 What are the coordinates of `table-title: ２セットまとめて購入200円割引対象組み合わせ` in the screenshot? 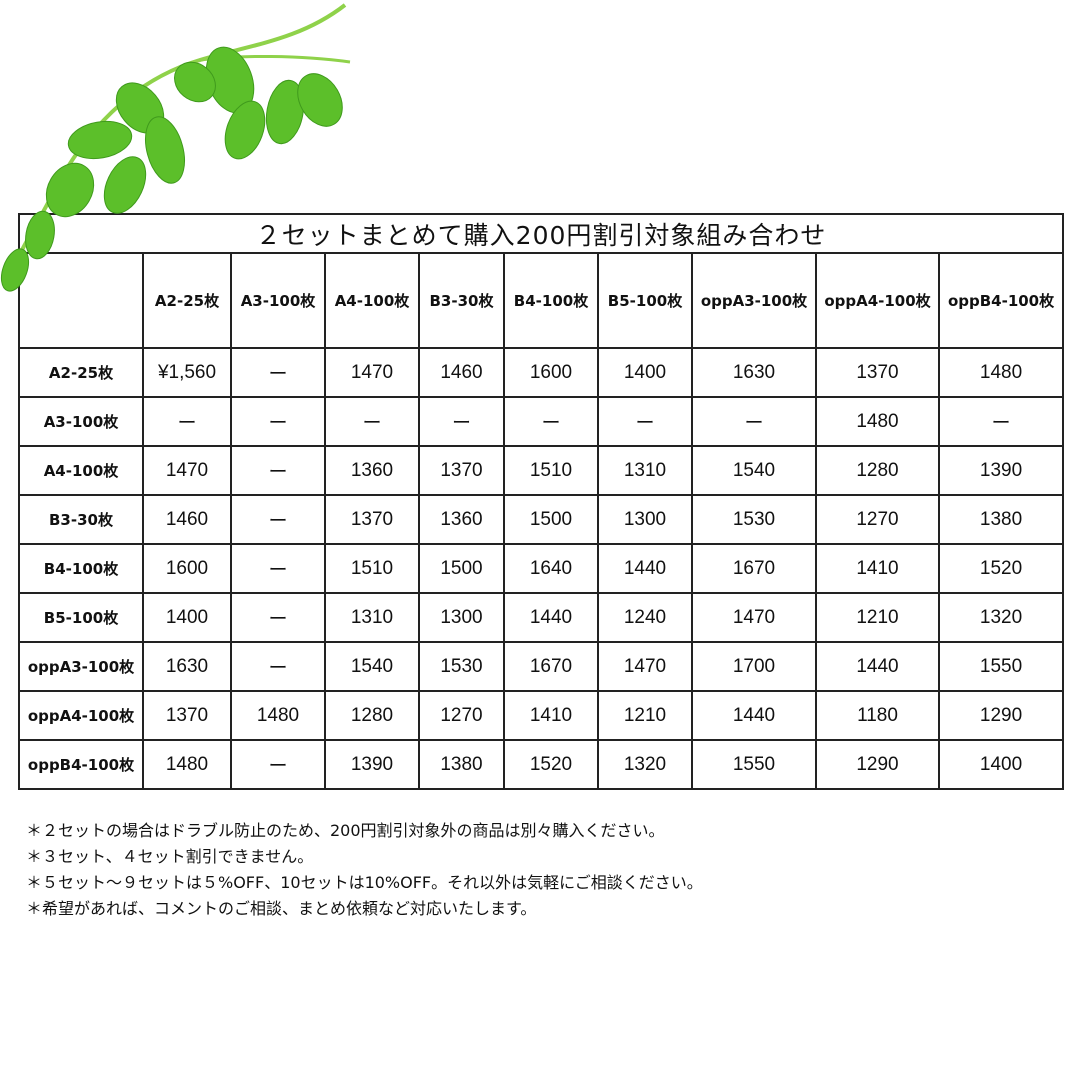 It's located at (541, 233).